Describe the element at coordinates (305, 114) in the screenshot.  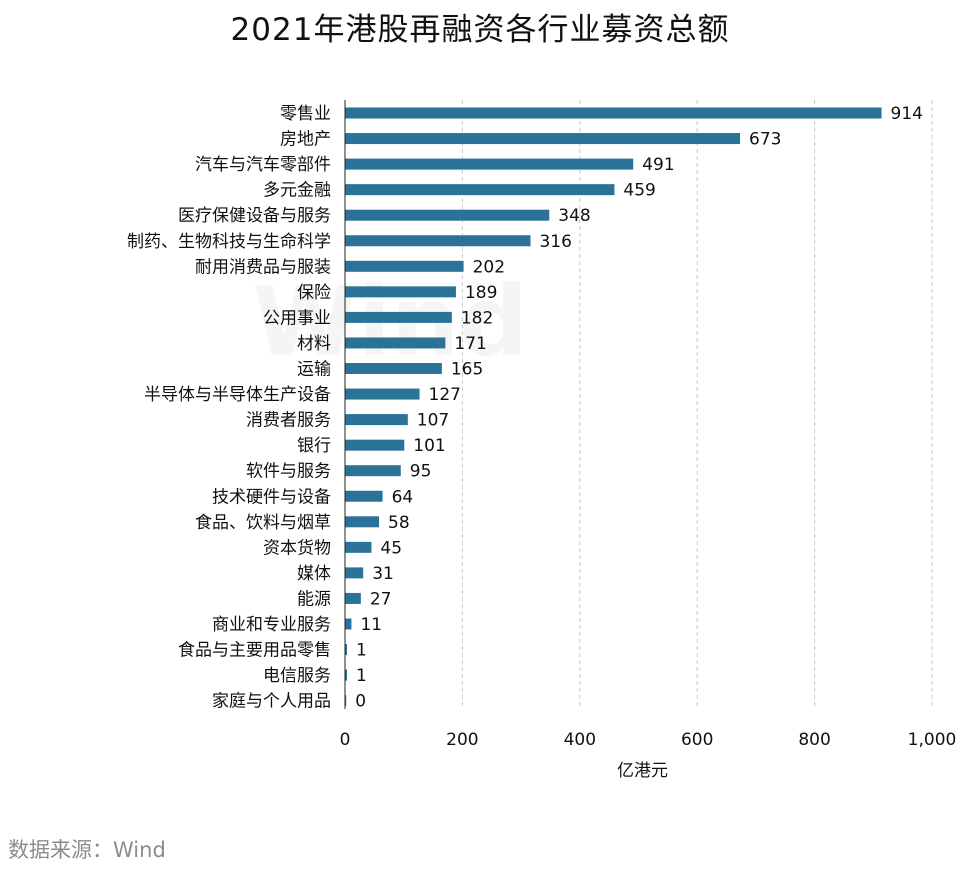
I see `category-label-0: 零售业` at that location.